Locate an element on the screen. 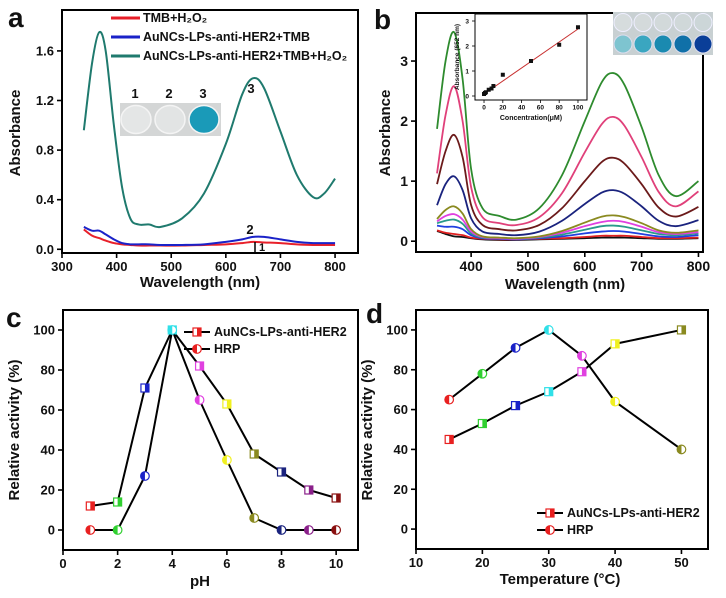 This screenshot has width=726, height=598. inset-x-axis-label: Concentration(μM) is located at coordinates (531, 118).